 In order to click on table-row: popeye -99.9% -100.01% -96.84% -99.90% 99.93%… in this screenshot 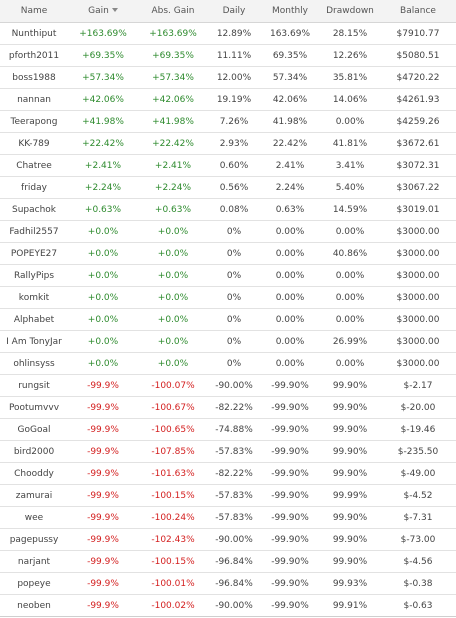, I will do `click(228, 583)`.